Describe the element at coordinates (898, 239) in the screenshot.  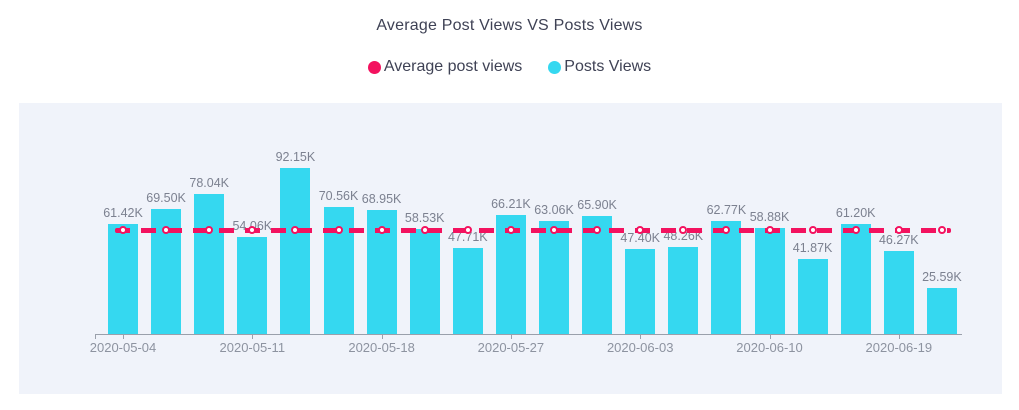
I see `bar-value-label: 46.27K` at that location.